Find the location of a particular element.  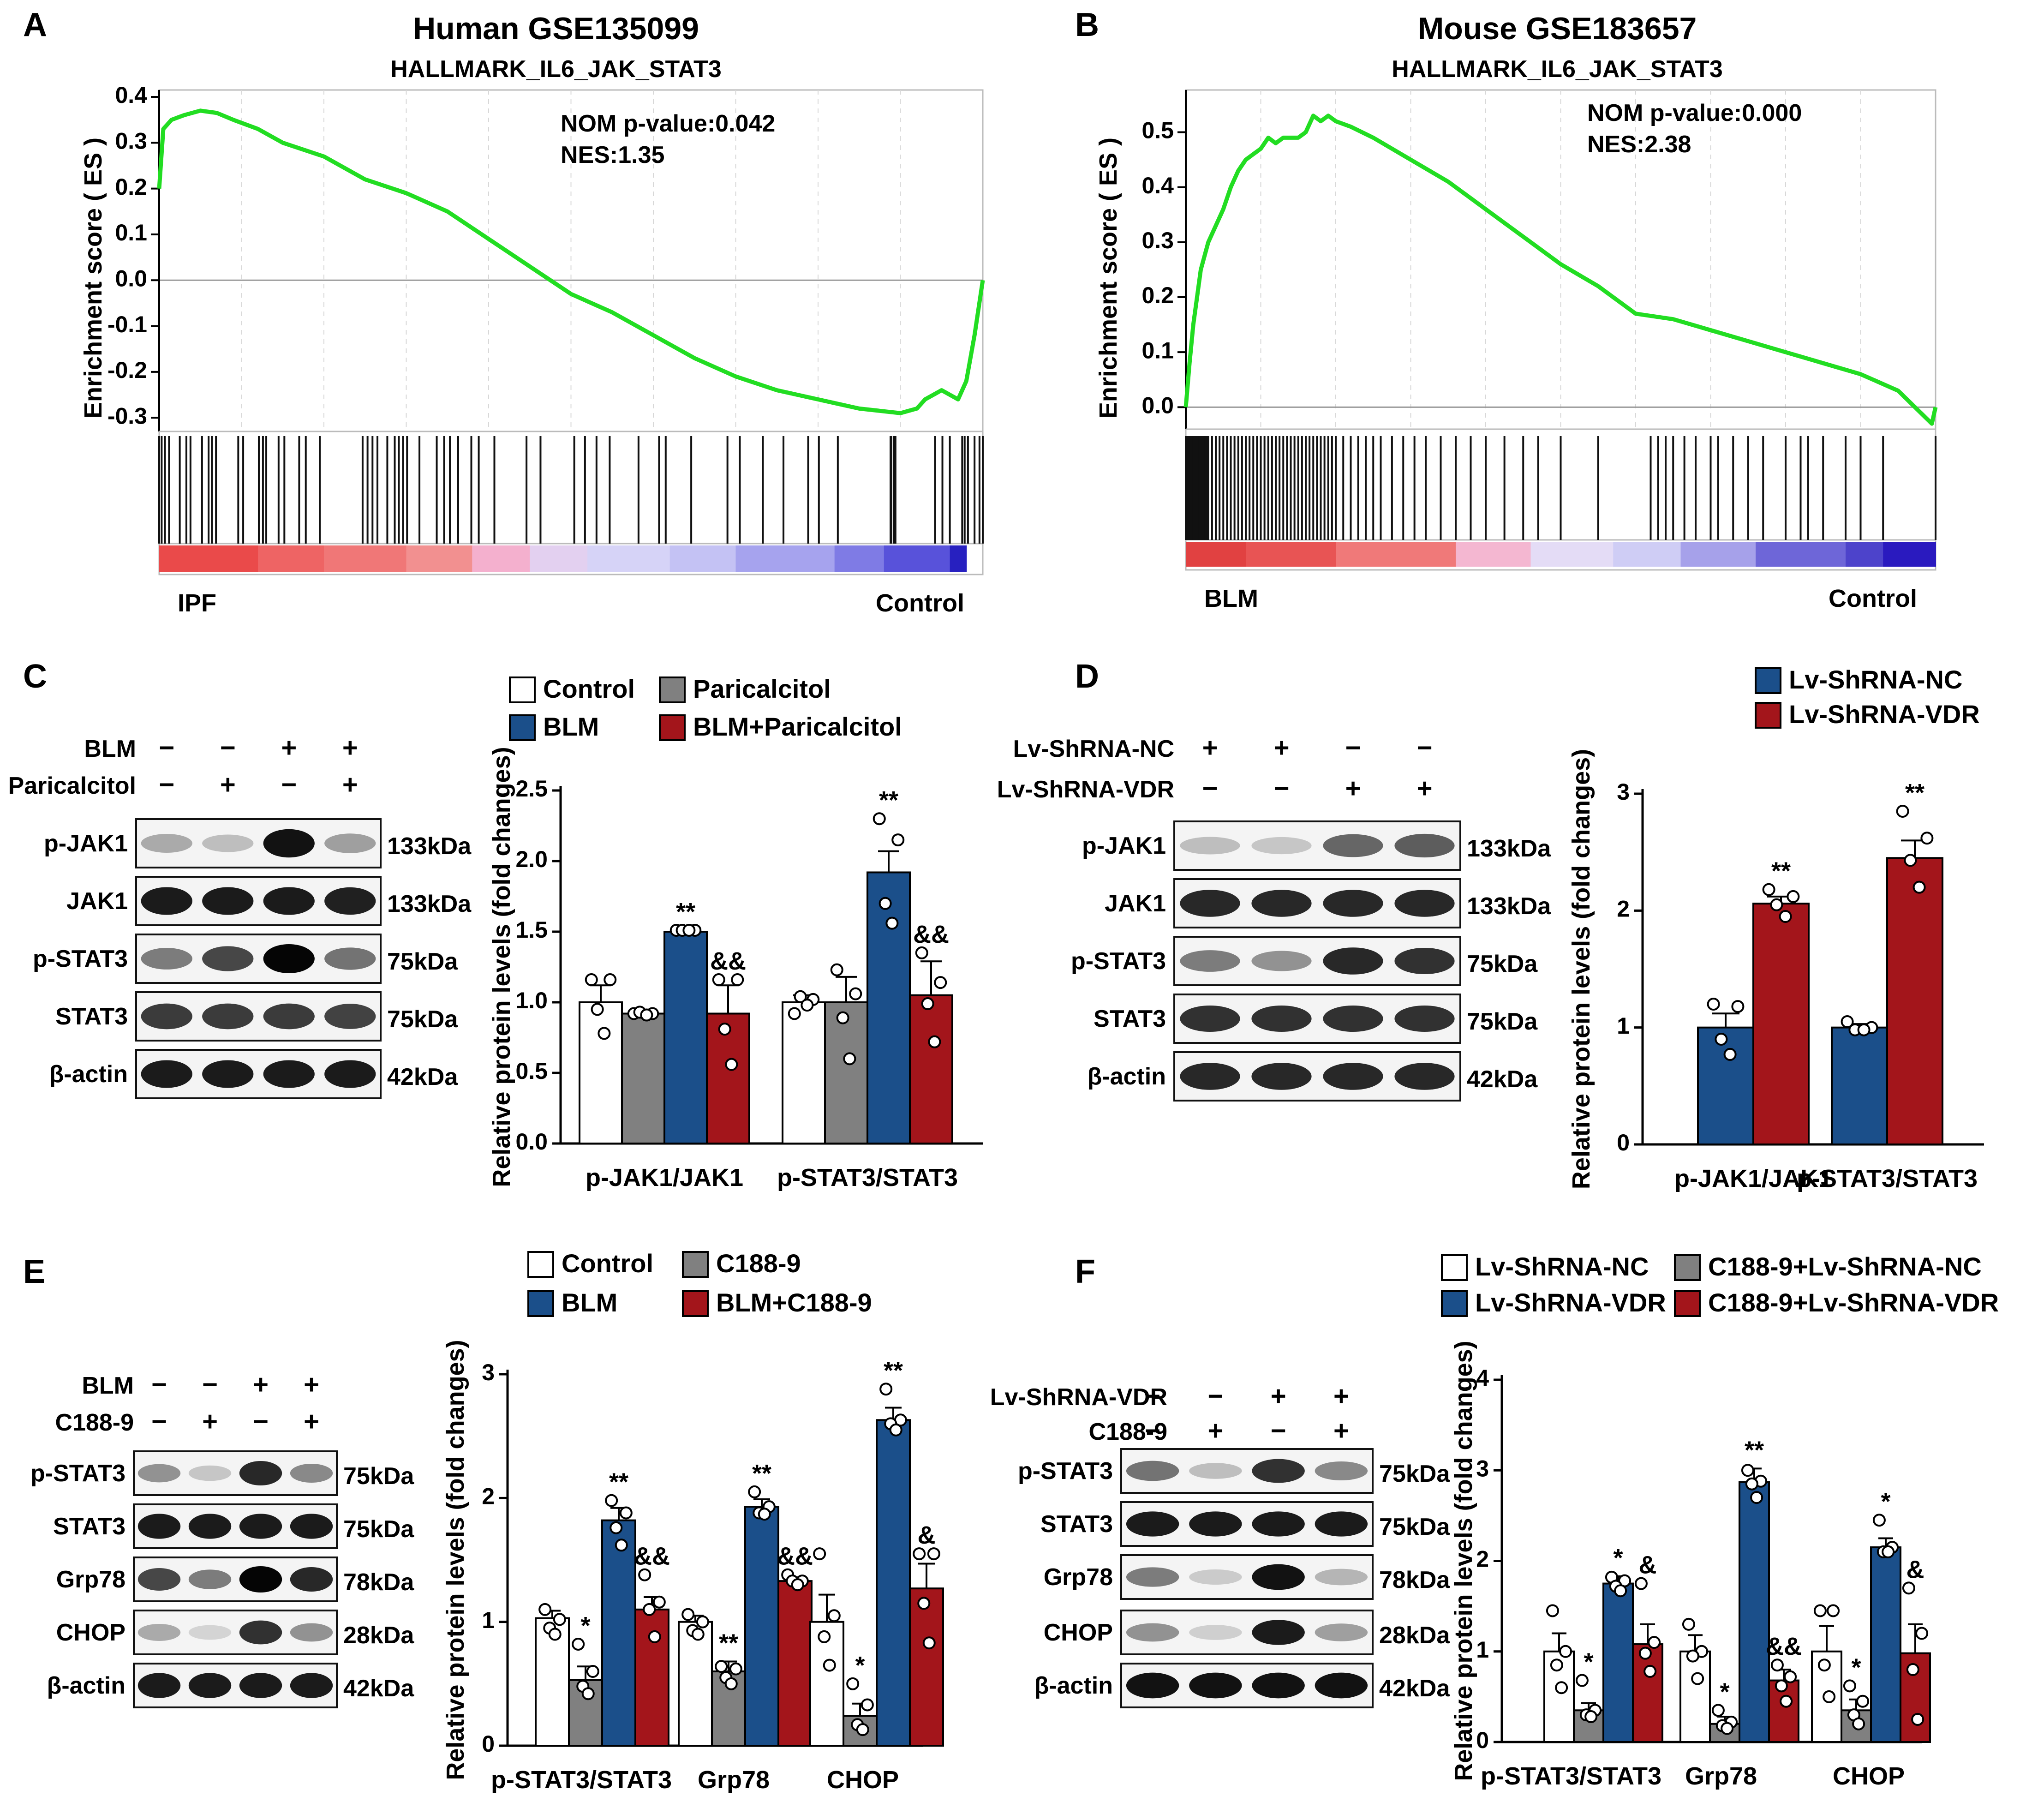

legend-label: C188-9+Lv-ShRNA-NC is located at coordinates (1845, 1266).